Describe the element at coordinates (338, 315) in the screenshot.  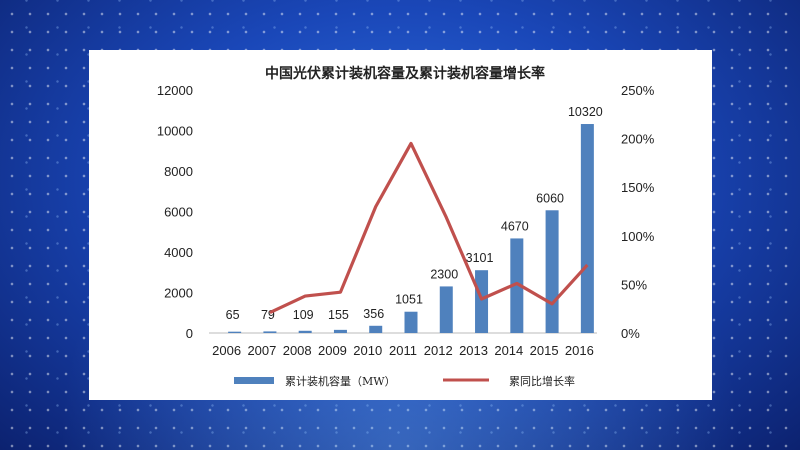
I see `bar-data-label: 155` at that location.